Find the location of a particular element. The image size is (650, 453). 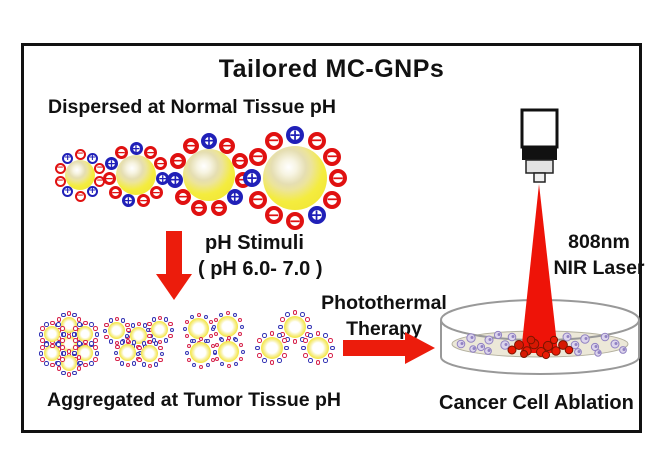

gold-nanoparticle: +−−−+−−−+−− is located at coordinates (209, 175).